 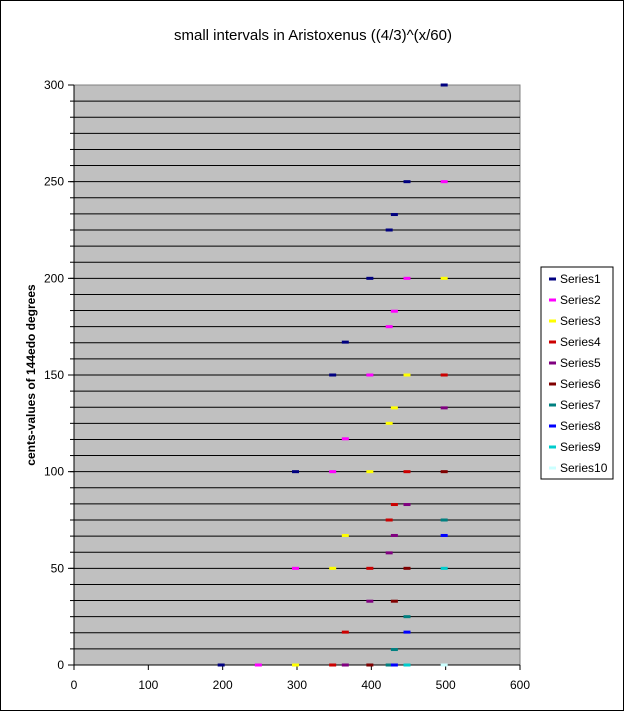 I want to click on y-tick-labels: 0 50 100 150 200 250 300, so click(x=54, y=375).